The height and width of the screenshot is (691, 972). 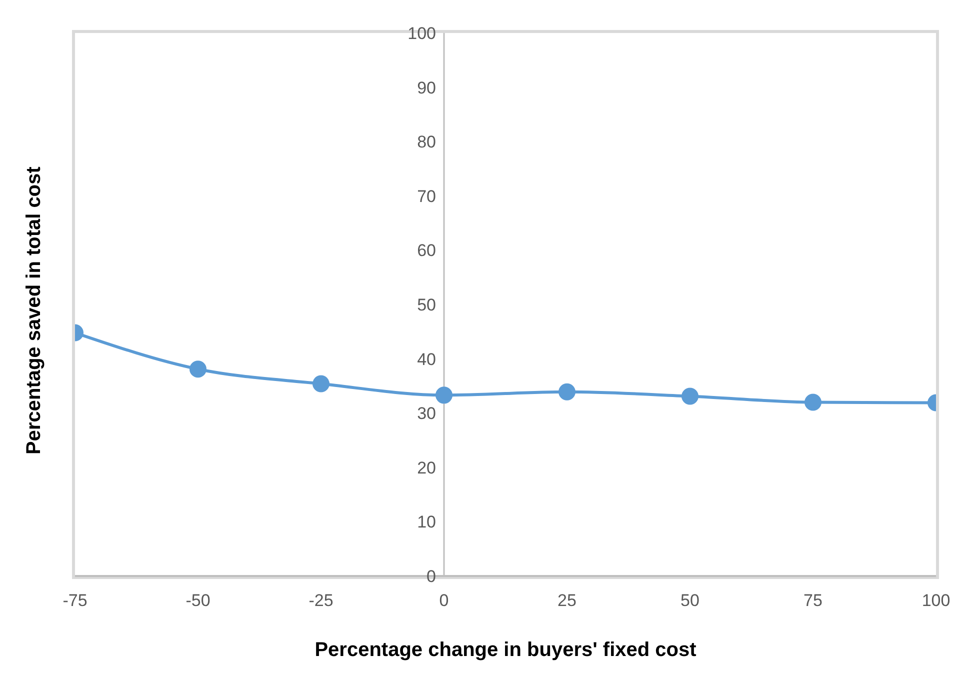 What do you see at coordinates (426, 142) in the screenshot?
I see `y-tick-label: 80` at bounding box center [426, 142].